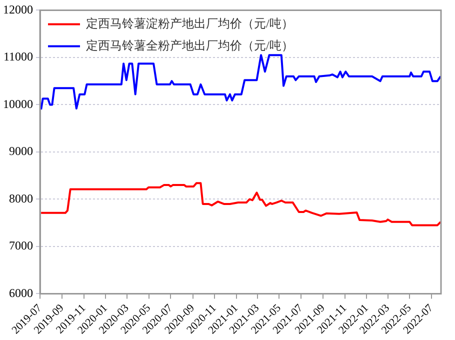  What do you see at coordinates (190, 45) in the screenshot?
I see `legend-label: 定西马铃薯全粉产地出厂均价（元/吨）` at bounding box center [190, 45].